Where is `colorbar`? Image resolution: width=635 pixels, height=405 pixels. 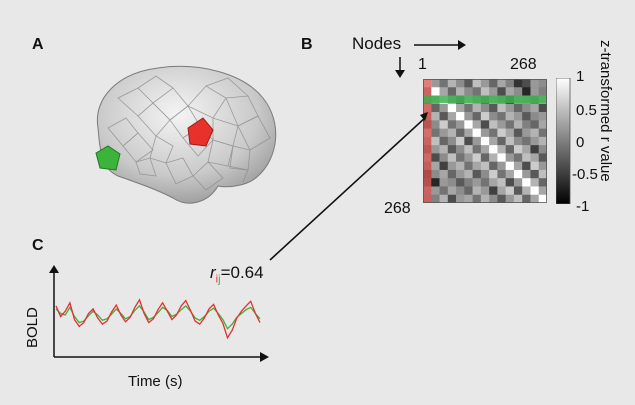 colorbar is located at coordinates (563, 141).